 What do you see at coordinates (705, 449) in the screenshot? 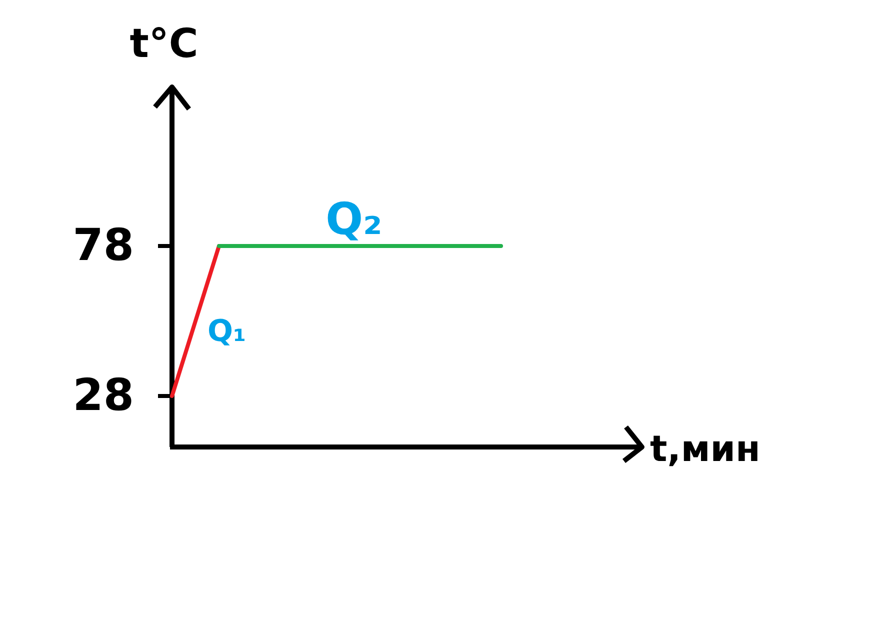
I see `x-axis-title: t,мин` at bounding box center [705, 449].